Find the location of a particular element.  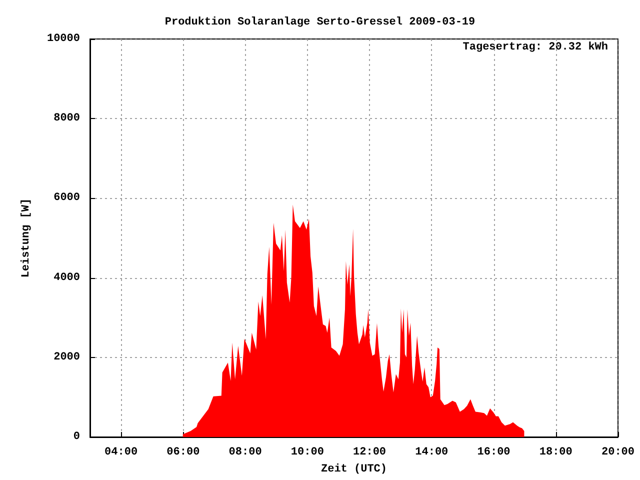

annotation: Tagesertrag: 20.32 kWh is located at coordinates (535, 48).